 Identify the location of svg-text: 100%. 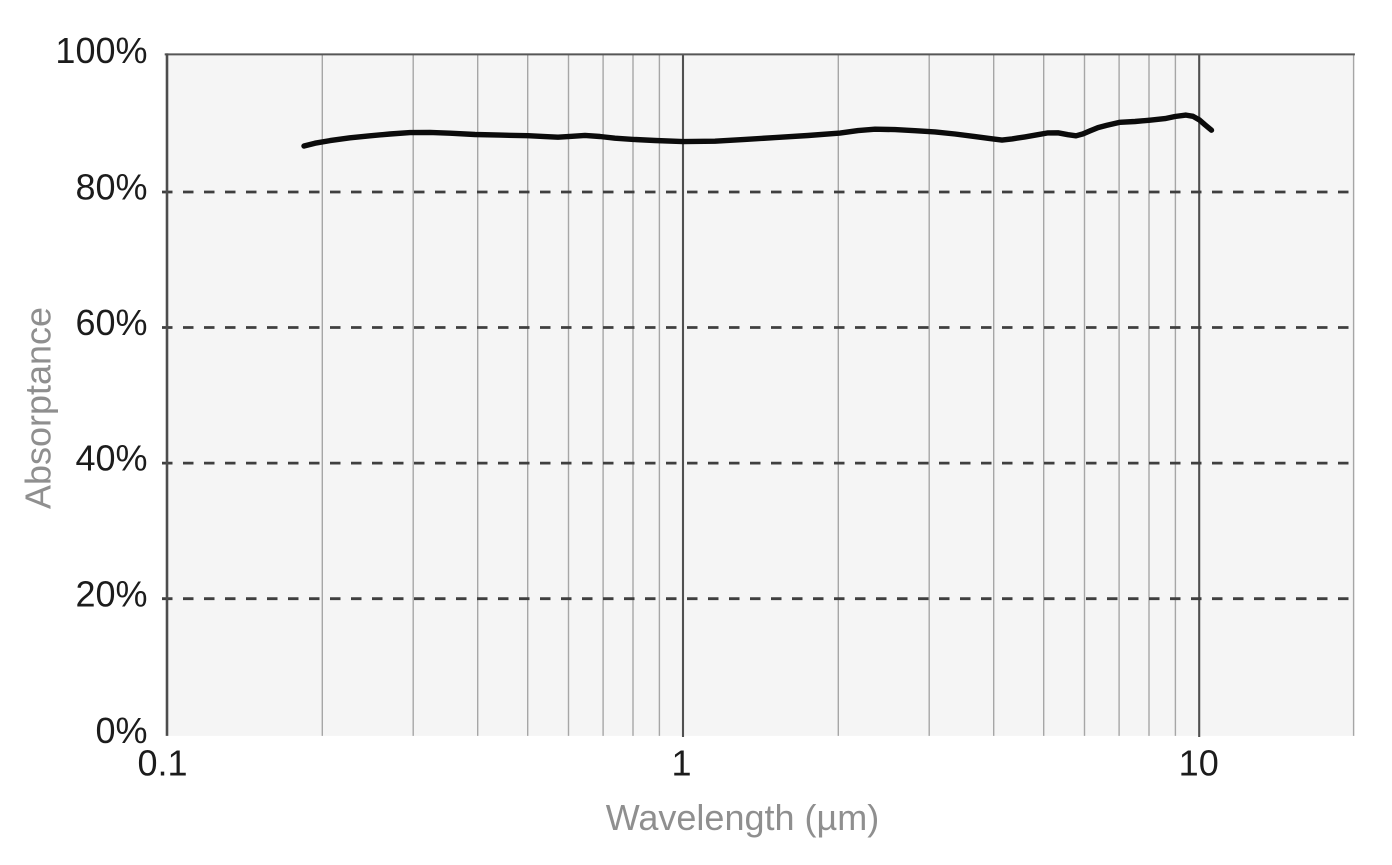
(101, 50).